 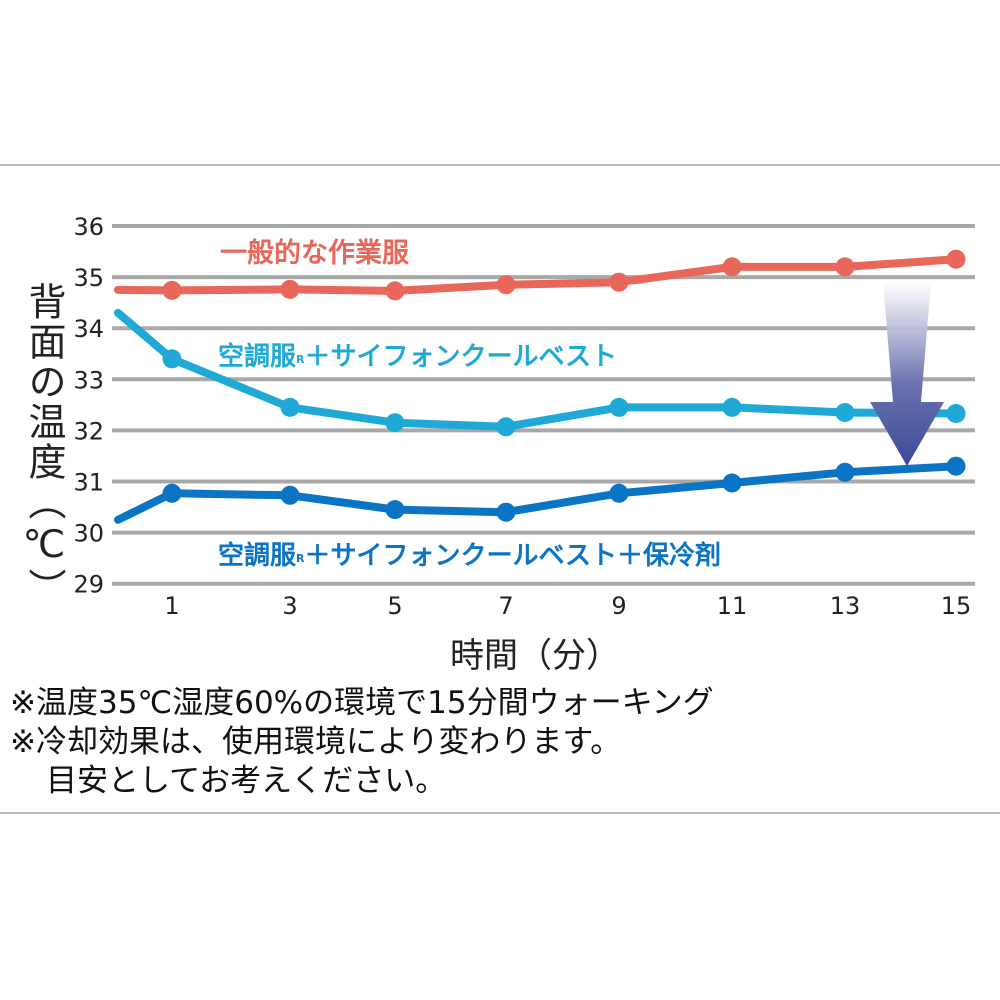 What do you see at coordinates (907, 374) in the screenshot?
I see `down-arrow-icon` at bounding box center [907, 374].